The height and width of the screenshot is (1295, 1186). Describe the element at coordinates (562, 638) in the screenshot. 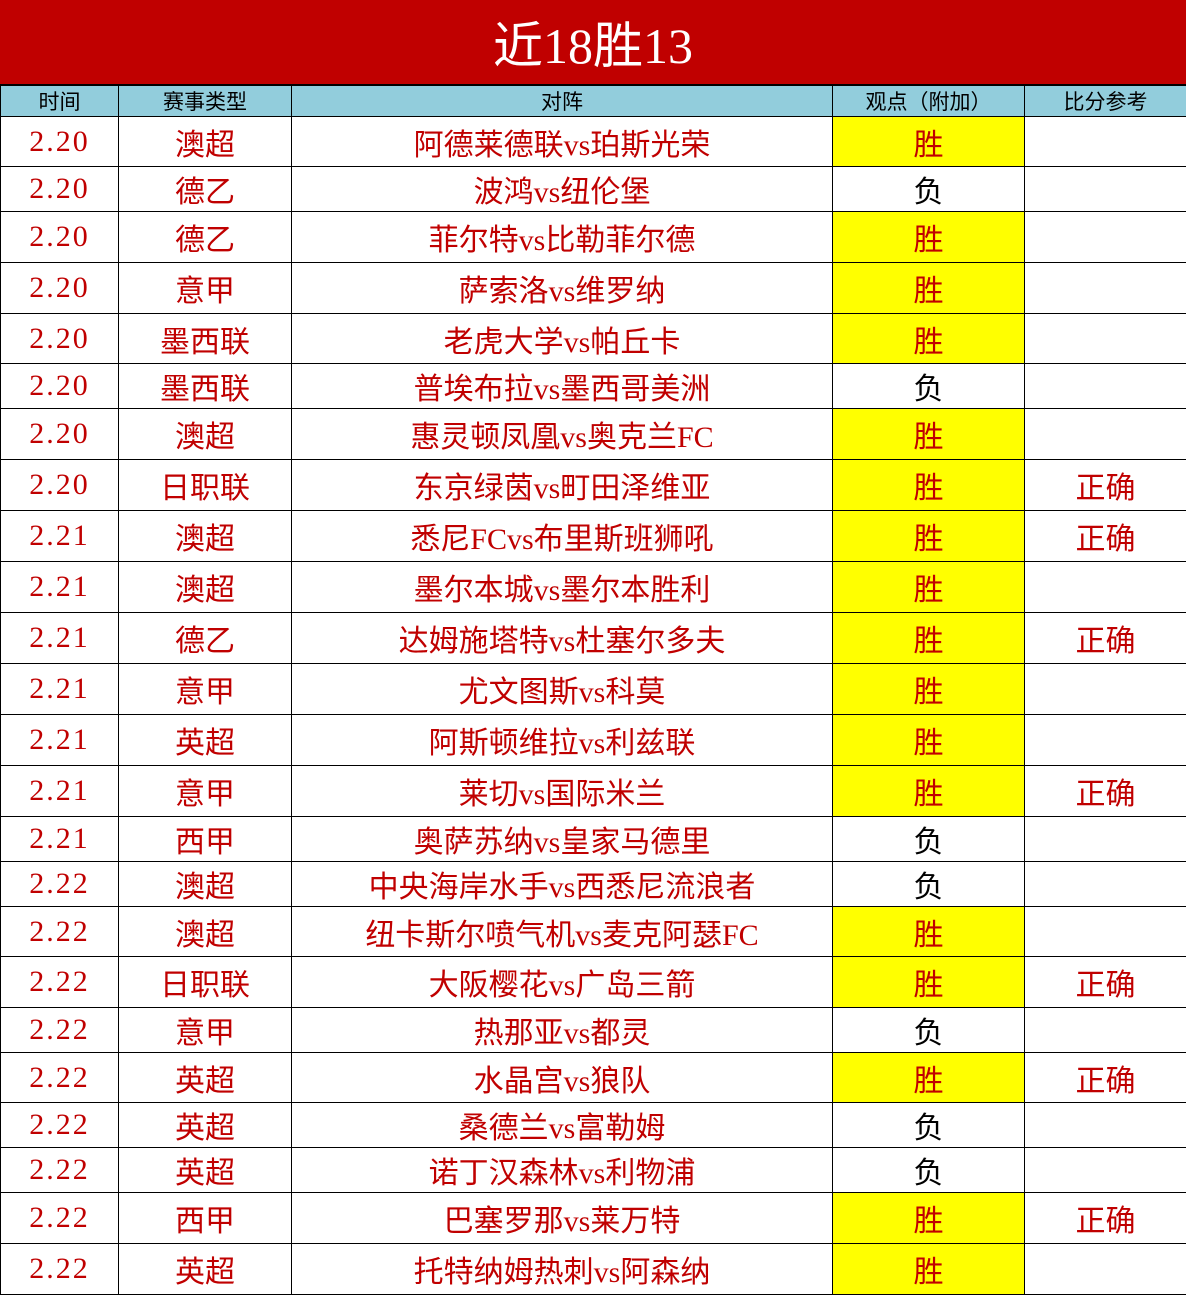

I see `match-cell: 达姆施塔特vs杜塞尔多夫` at that location.